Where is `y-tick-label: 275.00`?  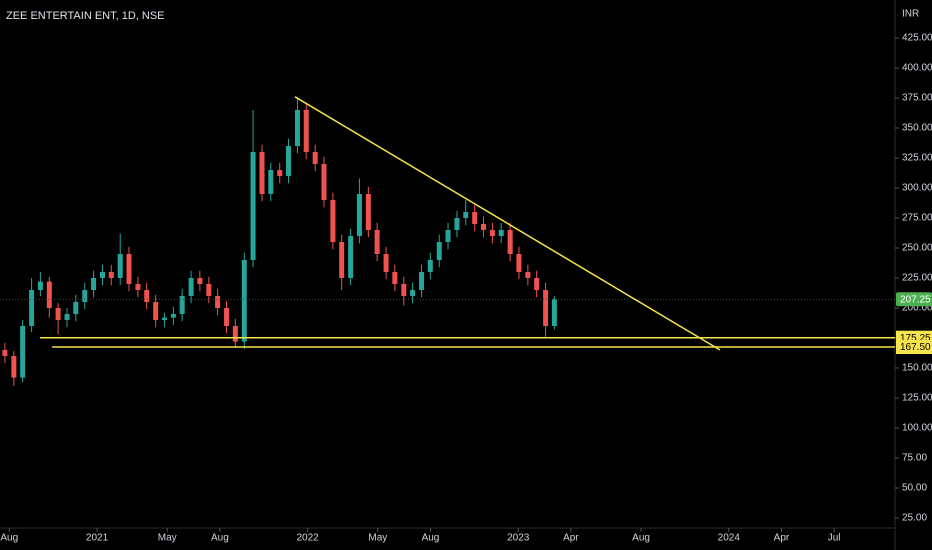
y-tick-label: 275.00 is located at coordinates (917, 218).